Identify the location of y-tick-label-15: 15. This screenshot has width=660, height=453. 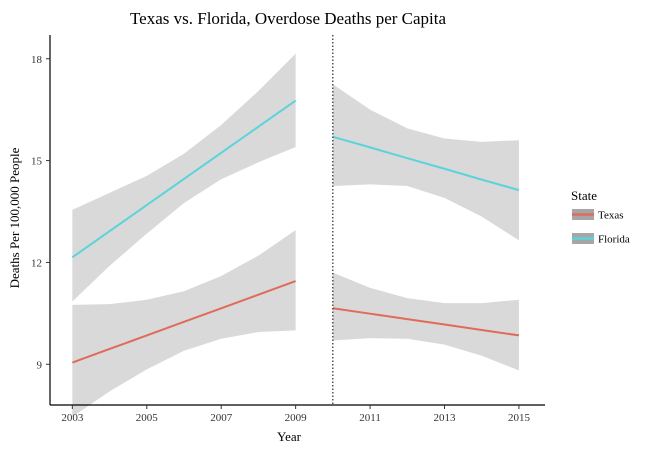
(37, 162).